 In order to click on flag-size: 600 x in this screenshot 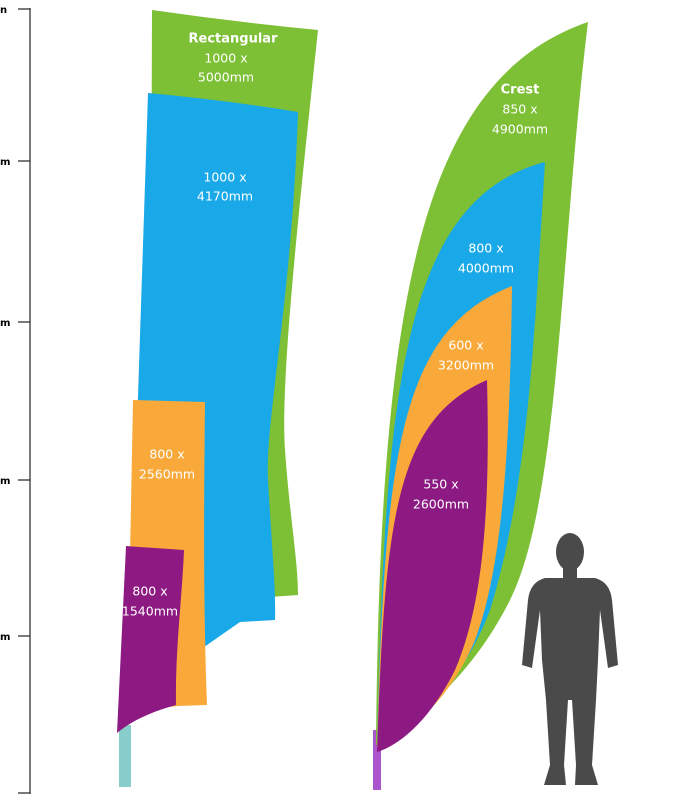, I will do `click(465, 345)`.